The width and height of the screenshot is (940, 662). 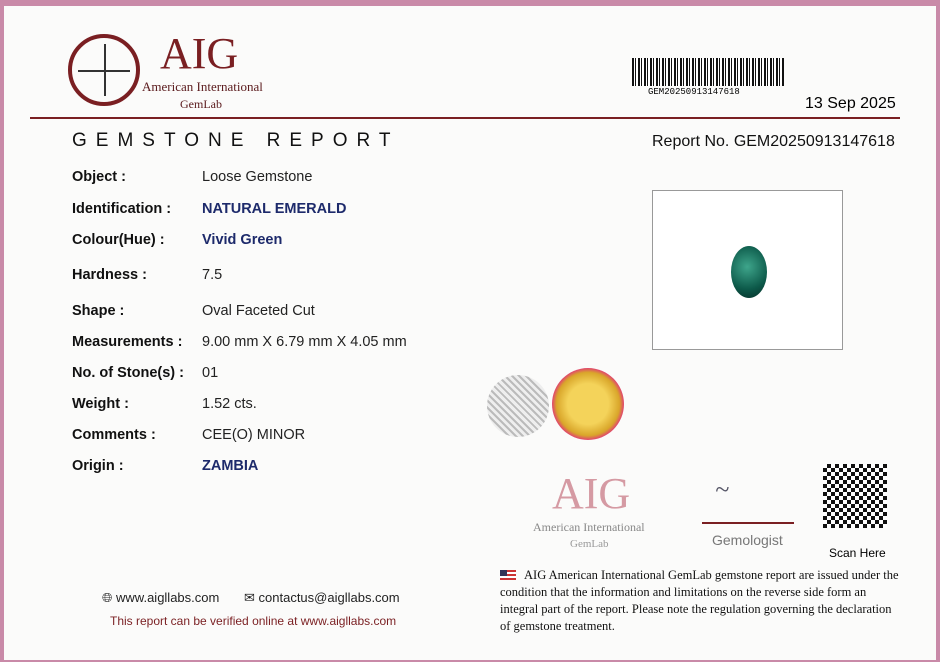 I want to click on logo-subtitle: American International, so click(x=202, y=86).